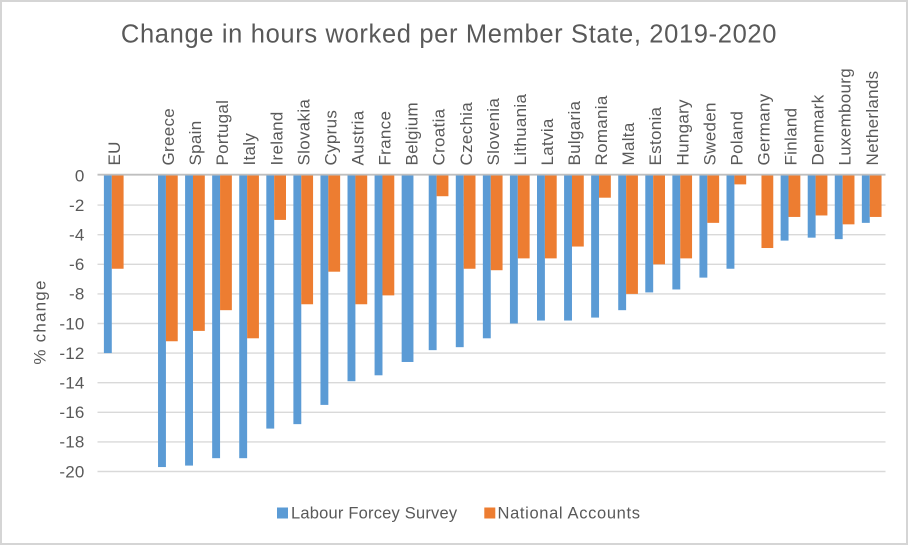 The width and height of the screenshot is (908, 550). I want to click on svg-text: Belgium, so click(412, 134).